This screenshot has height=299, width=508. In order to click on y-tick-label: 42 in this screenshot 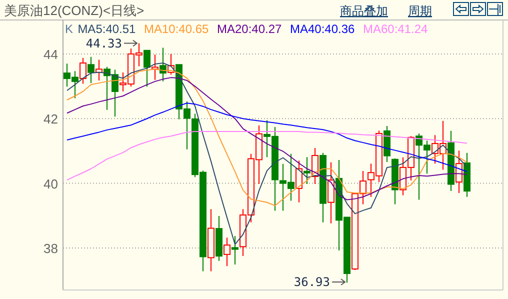, I will do `click(51, 119)`.